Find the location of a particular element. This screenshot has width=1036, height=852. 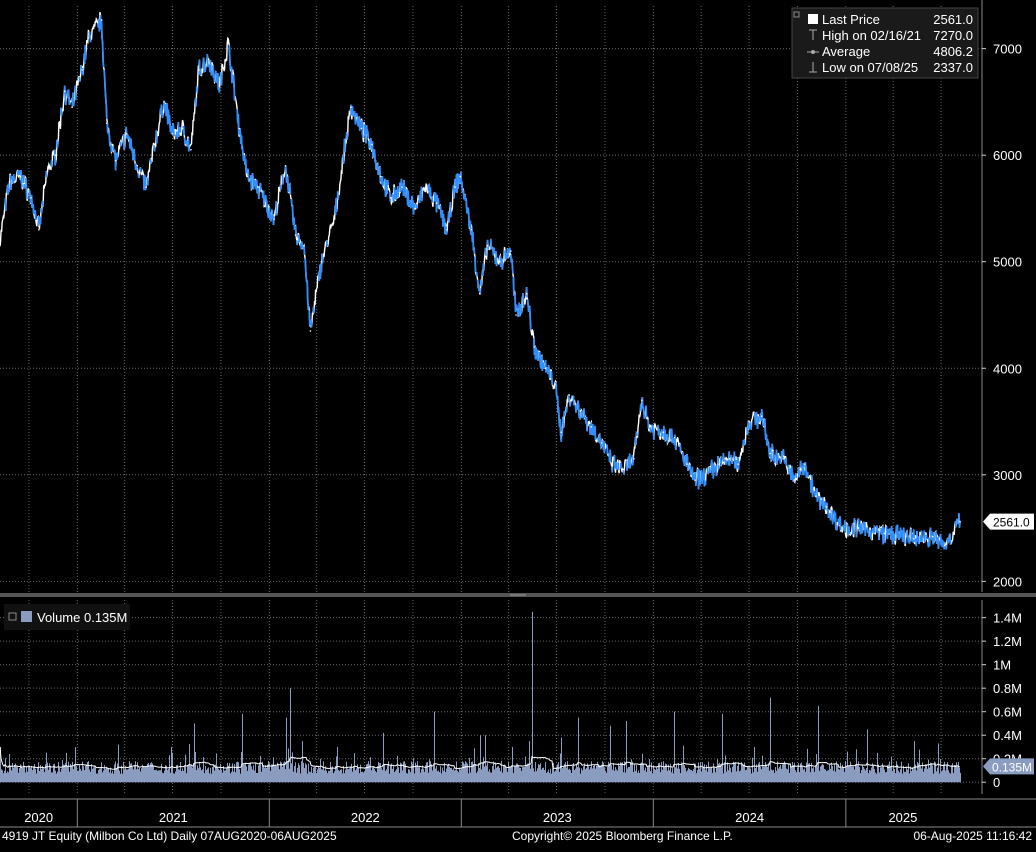

legend-row-value: 2337.0 is located at coordinates (953, 67).